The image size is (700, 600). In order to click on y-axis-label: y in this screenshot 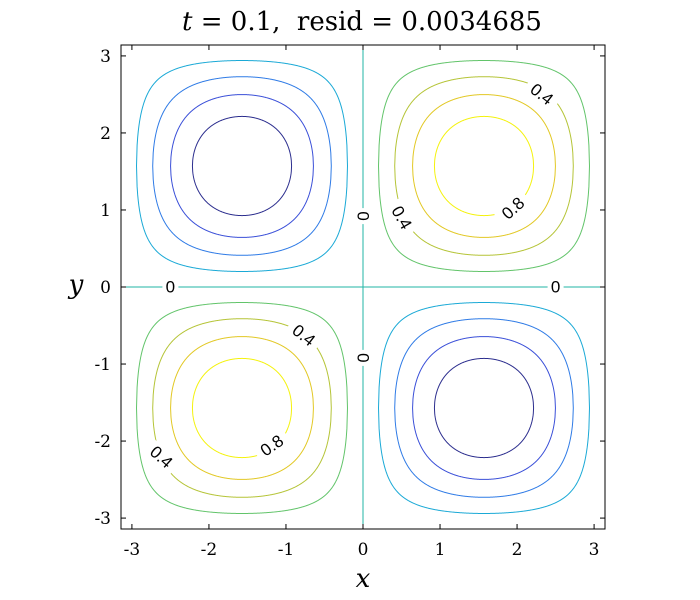, I will do `click(76, 285)`.